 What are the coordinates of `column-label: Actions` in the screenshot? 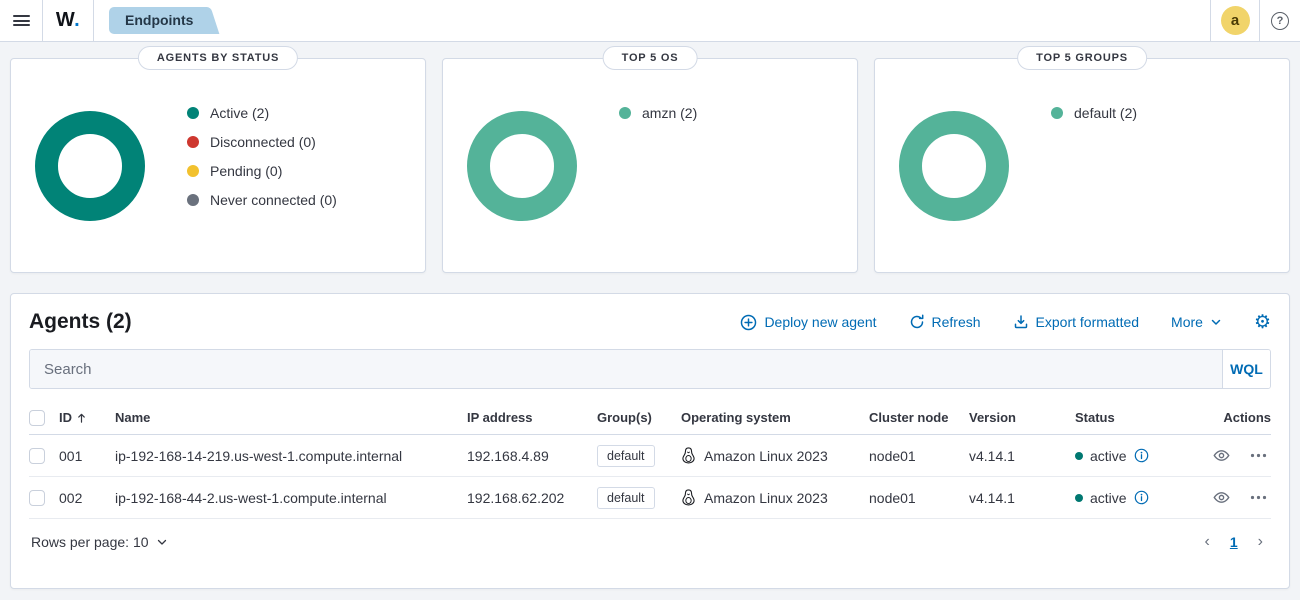 It's located at (1247, 417).